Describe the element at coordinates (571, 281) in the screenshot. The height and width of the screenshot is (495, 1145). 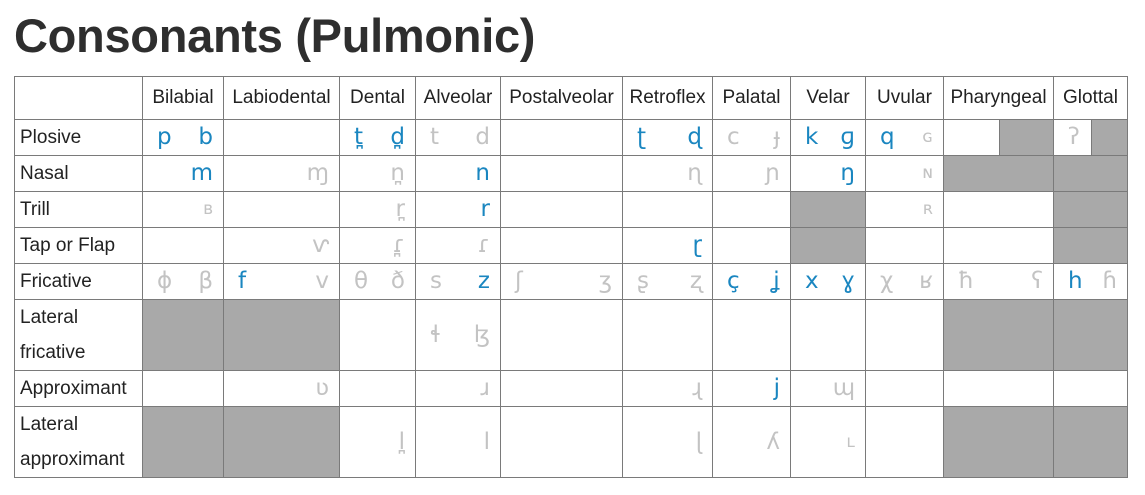
I see `table-row: Fricative ɸ β f v θ ð s z ʃ ʒ ʂ ʐ ç ʝ x ɣ χ ʁ ħ ʕ h ɦ` at that location.